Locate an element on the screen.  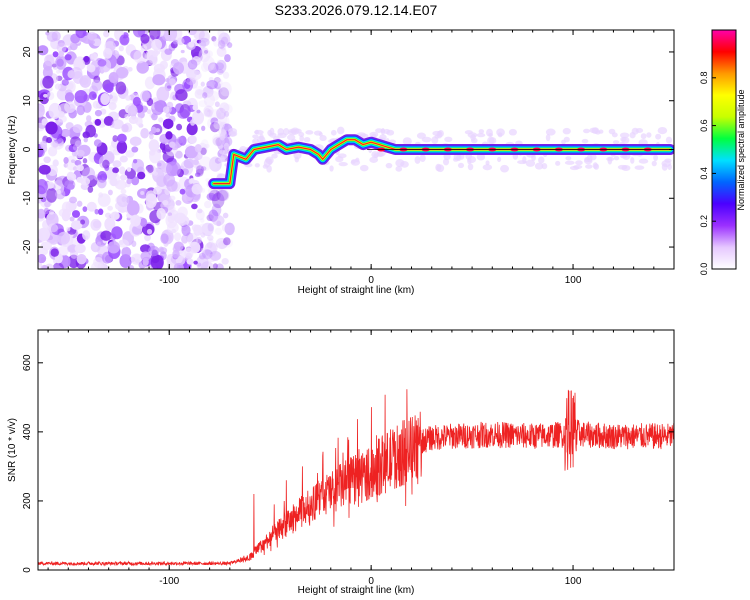
snr-ytick-label: 400 is located at coordinates (27, 431).